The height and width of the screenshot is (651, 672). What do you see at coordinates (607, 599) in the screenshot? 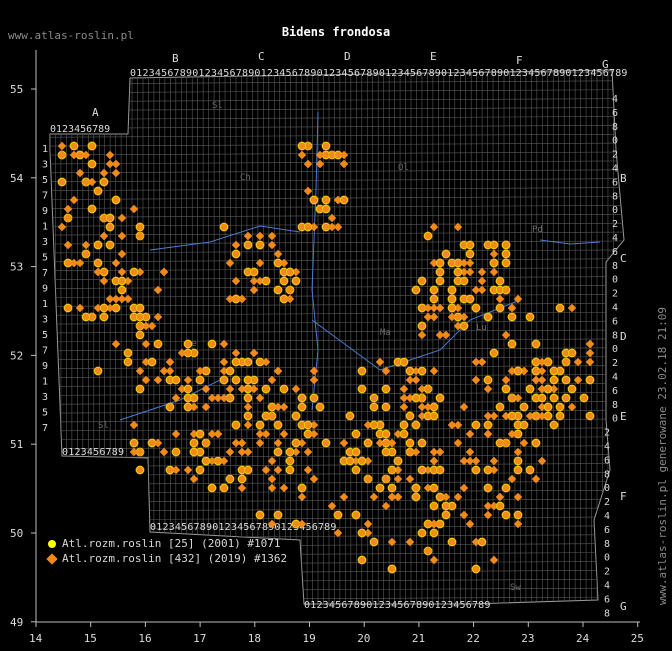
I see `grid-digit-right: 6` at bounding box center [607, 599].